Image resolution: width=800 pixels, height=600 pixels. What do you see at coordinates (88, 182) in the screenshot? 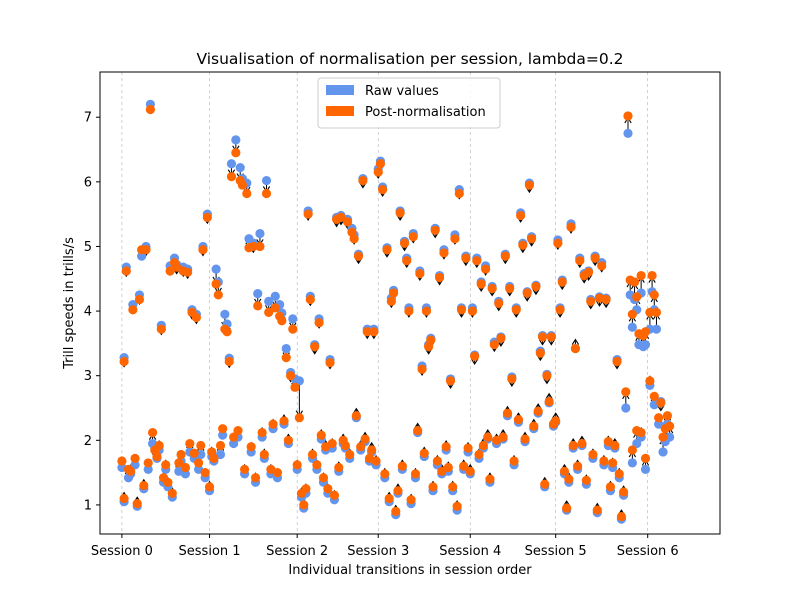
I see `y-tick-label: 6` at bounding box center [88, 182].